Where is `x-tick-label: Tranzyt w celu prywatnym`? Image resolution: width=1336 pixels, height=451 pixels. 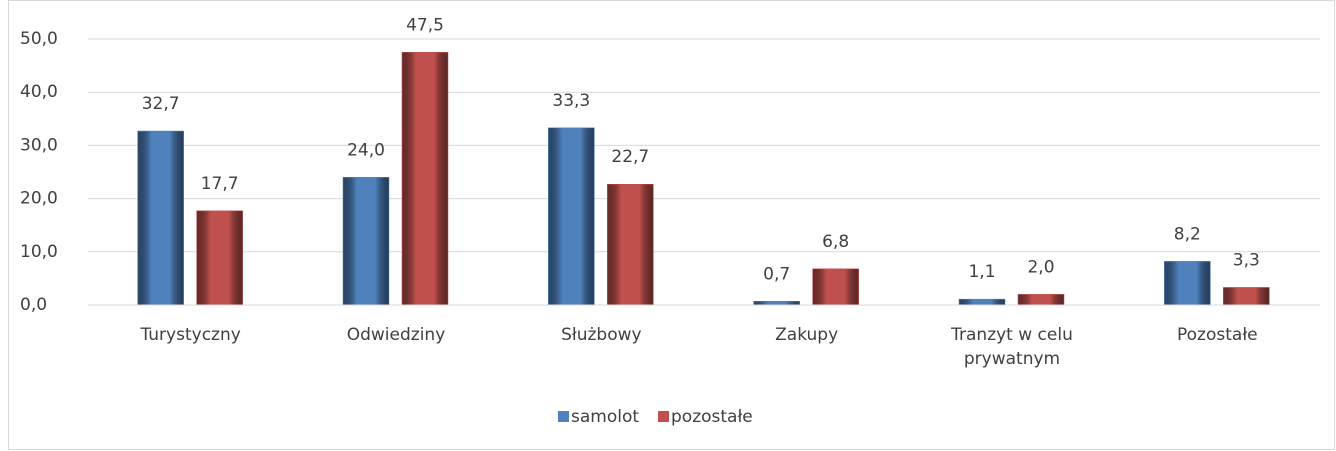 x-tick-label: Tranzyt w celu prywatnym is located at coordinates (1012, 347).